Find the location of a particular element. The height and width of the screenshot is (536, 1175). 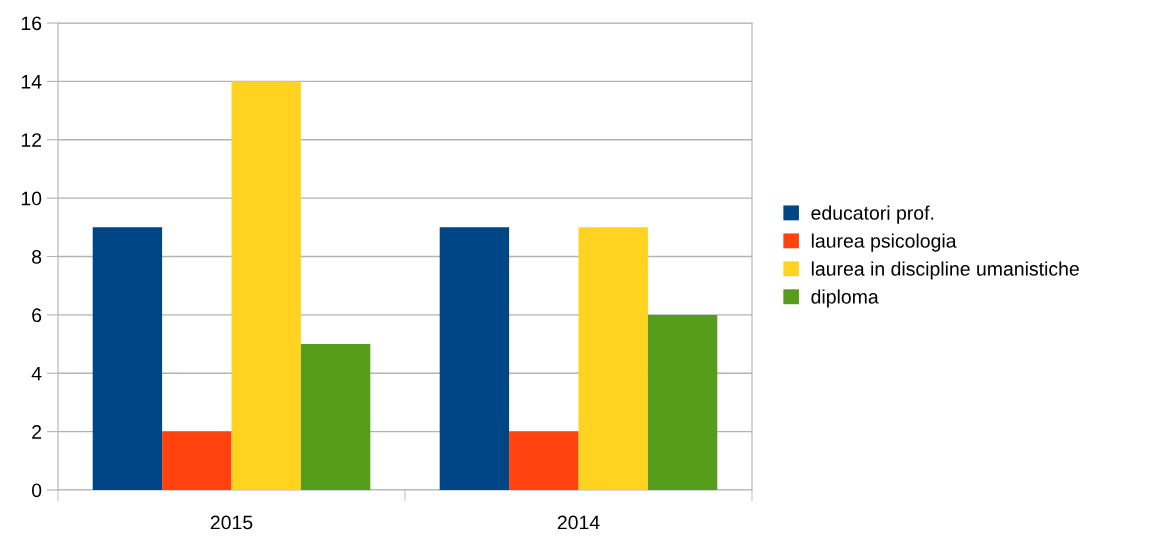

legend-label: laurea psicologia is located at coordinates (884, 242).